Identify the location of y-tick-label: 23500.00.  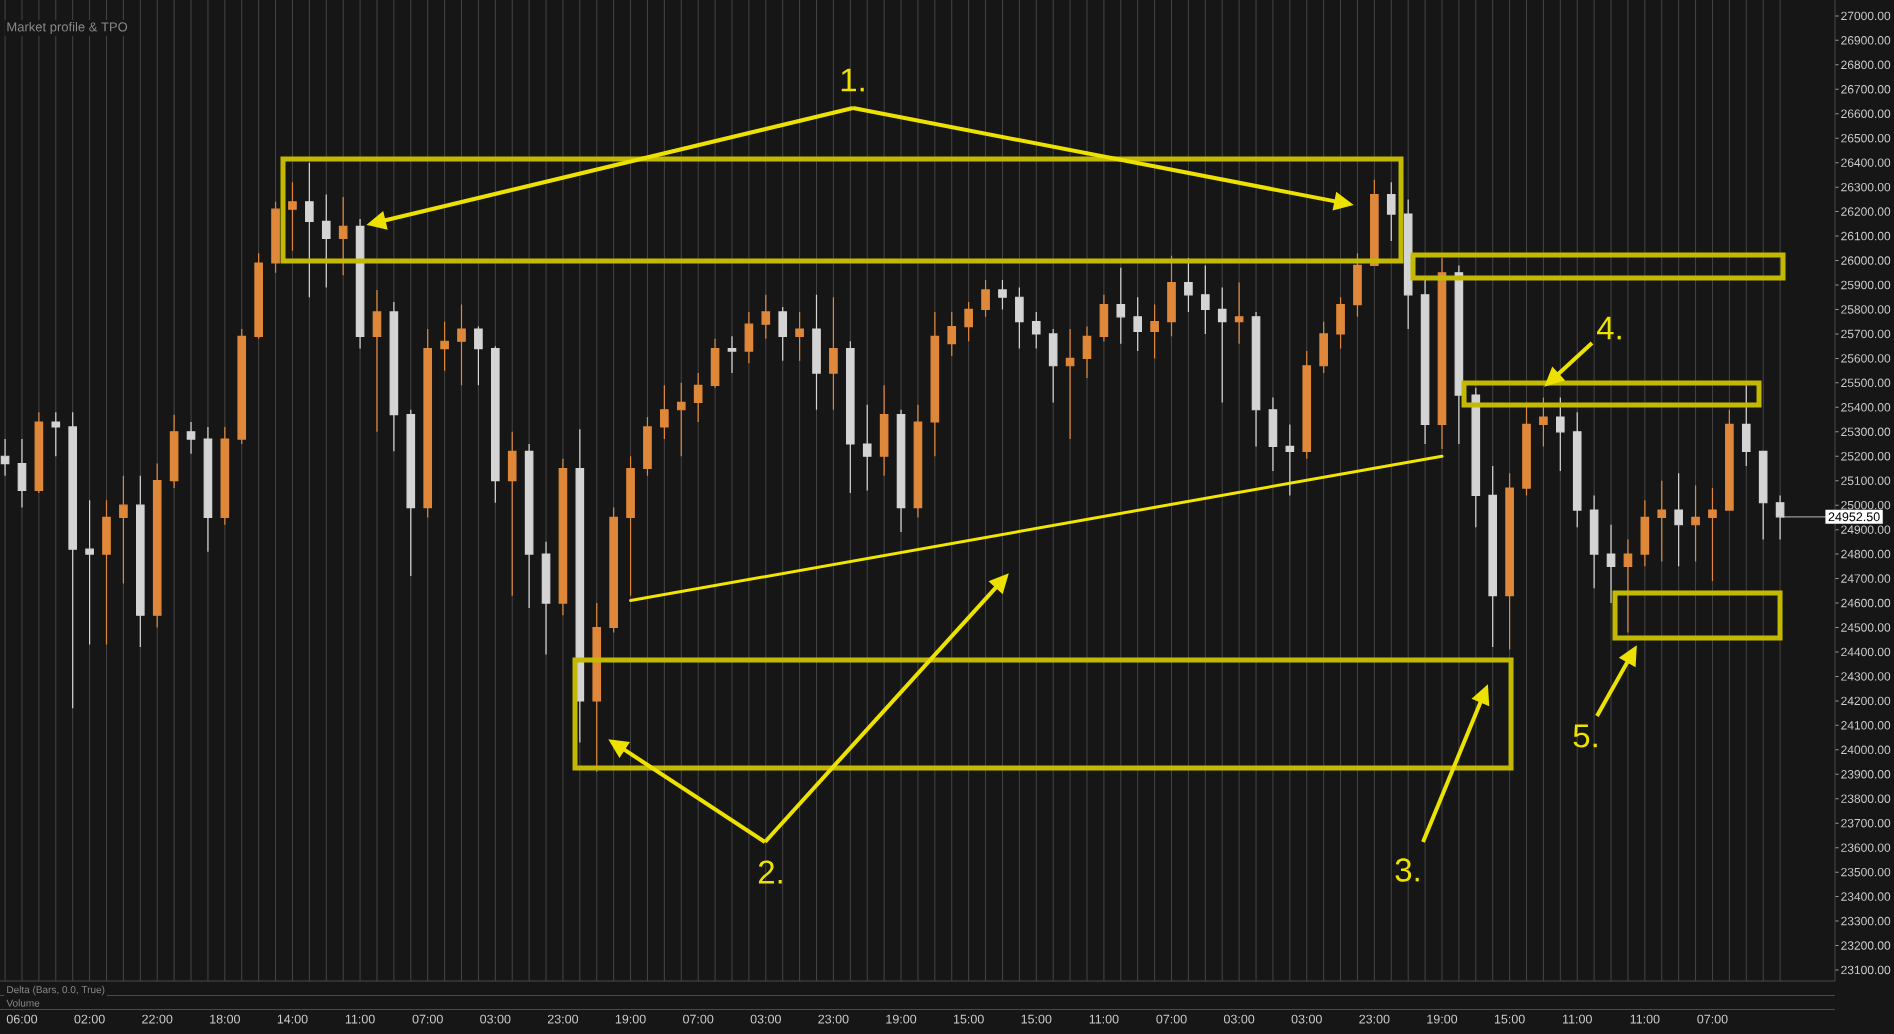
(1866, 872).